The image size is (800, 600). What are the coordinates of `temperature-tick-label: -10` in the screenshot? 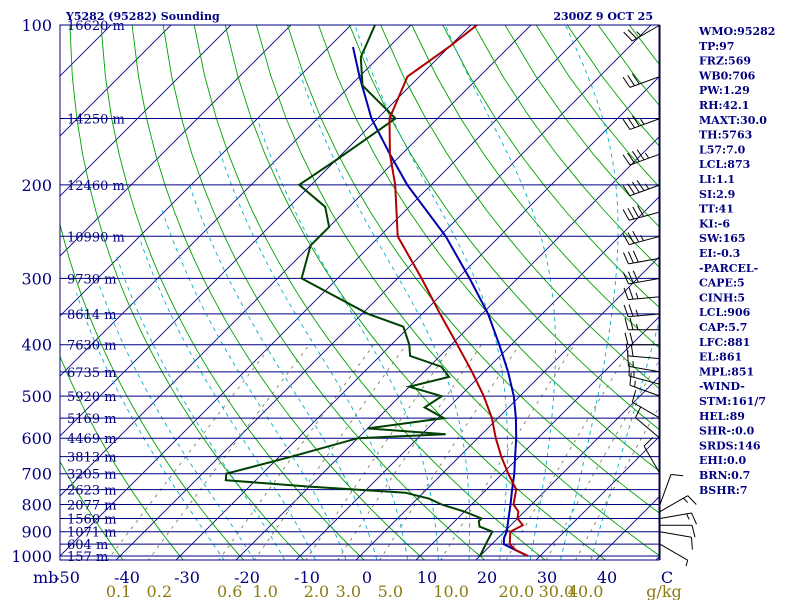 It's located at (307, 577).